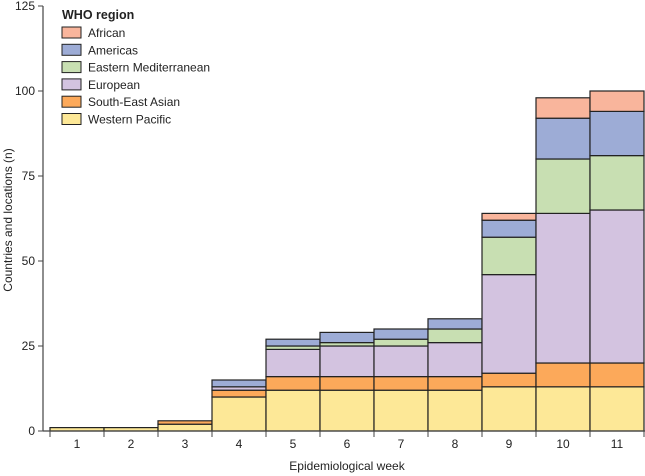 The width and height of the screenshot is (645, 476). Describe the element at coordinates (77, 444) in the screenshot. I see `x-tick-label: 1` at that location.